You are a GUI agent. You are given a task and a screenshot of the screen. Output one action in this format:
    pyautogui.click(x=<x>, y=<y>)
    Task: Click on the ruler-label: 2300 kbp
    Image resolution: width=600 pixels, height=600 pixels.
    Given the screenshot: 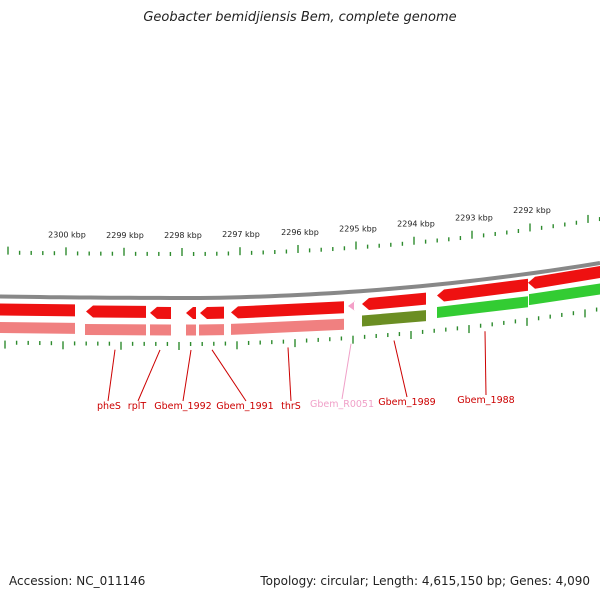 What is the action you would take?
    pyautogui.click(x=67, y=234)
    